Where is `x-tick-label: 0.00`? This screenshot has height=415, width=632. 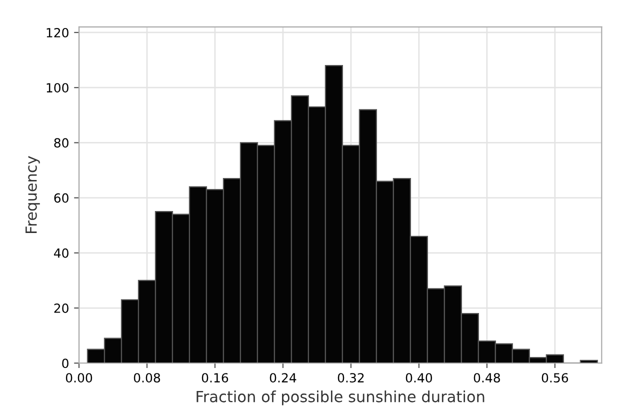
x-tick-label: 0.00 is located at coordinates (79, 378).